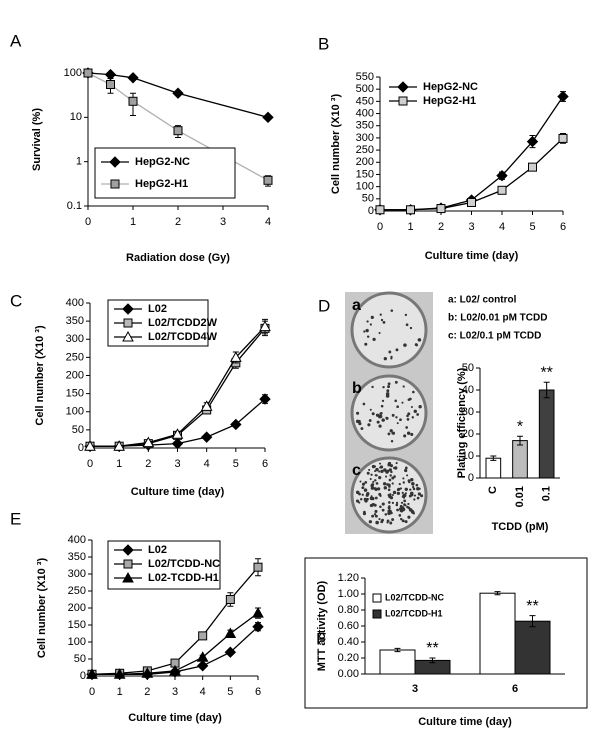 The width and height of the screenshot is (600, 750). I want to click on y-tick-label: 400, so click(75, 303).